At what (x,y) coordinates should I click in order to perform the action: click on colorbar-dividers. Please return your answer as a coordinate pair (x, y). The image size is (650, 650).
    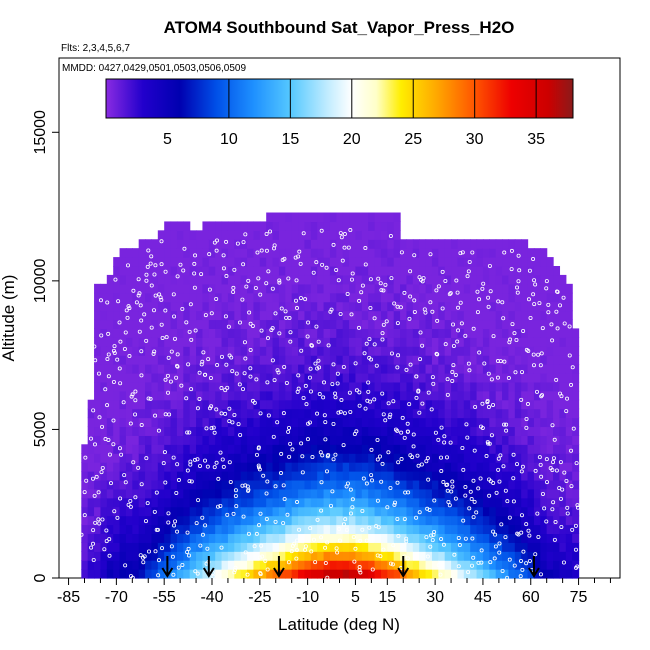
    Looking at the image, I should click on (382, 98).